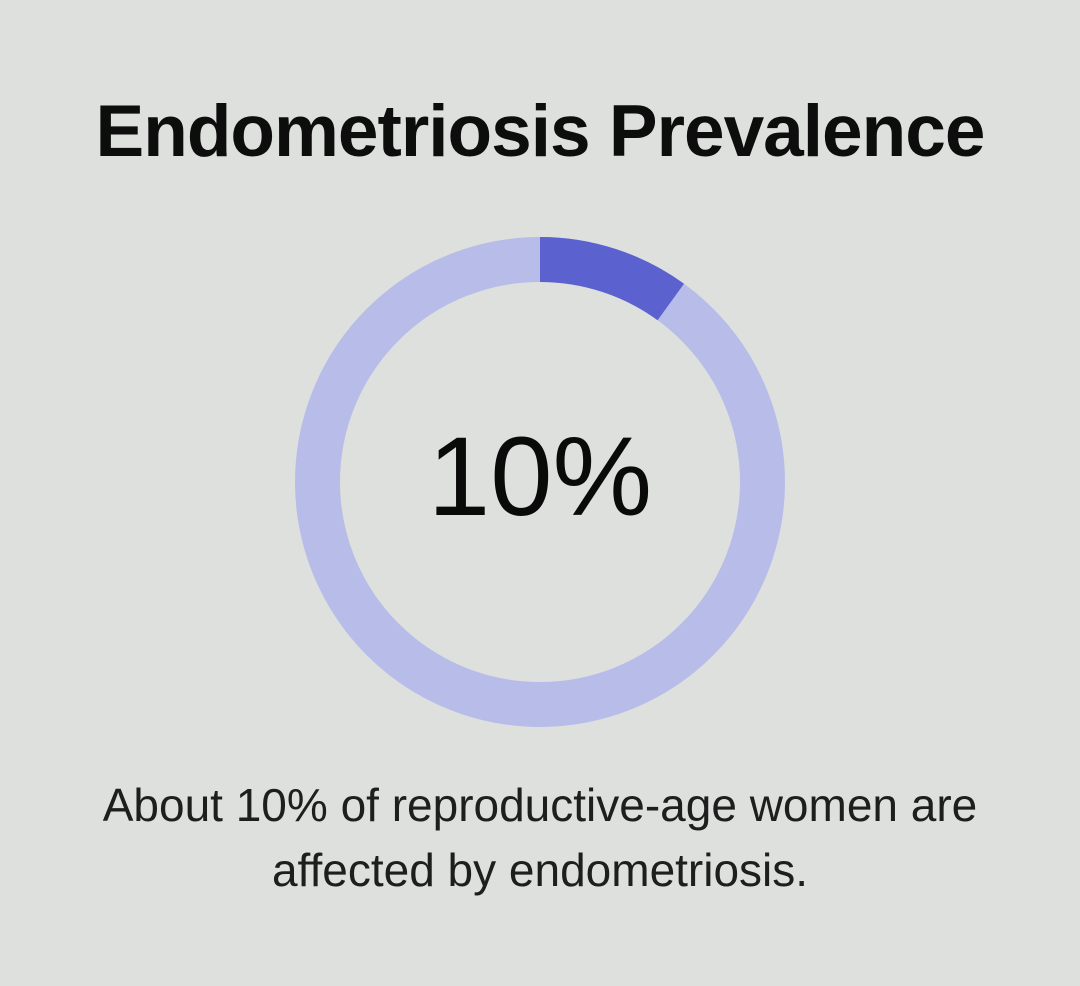 This screenshot has height=986, width=1080. I want to click on chart-title: Endometriosis Prevalence, so click(540, 131).